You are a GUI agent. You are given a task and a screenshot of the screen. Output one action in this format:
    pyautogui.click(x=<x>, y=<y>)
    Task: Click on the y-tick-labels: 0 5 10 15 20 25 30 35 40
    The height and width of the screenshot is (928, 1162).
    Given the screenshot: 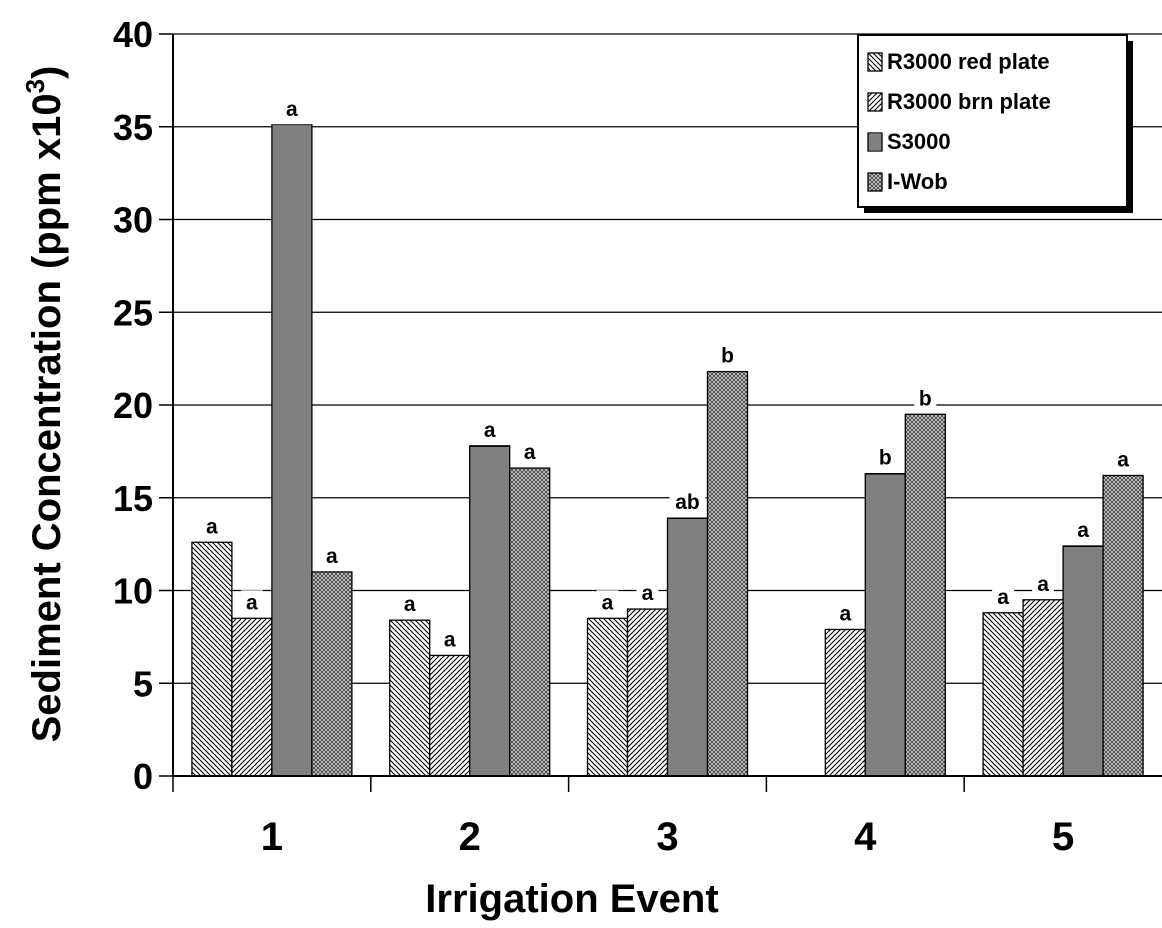 What is the action you would take?
    pyautogui.click(x=133, y=405)
    